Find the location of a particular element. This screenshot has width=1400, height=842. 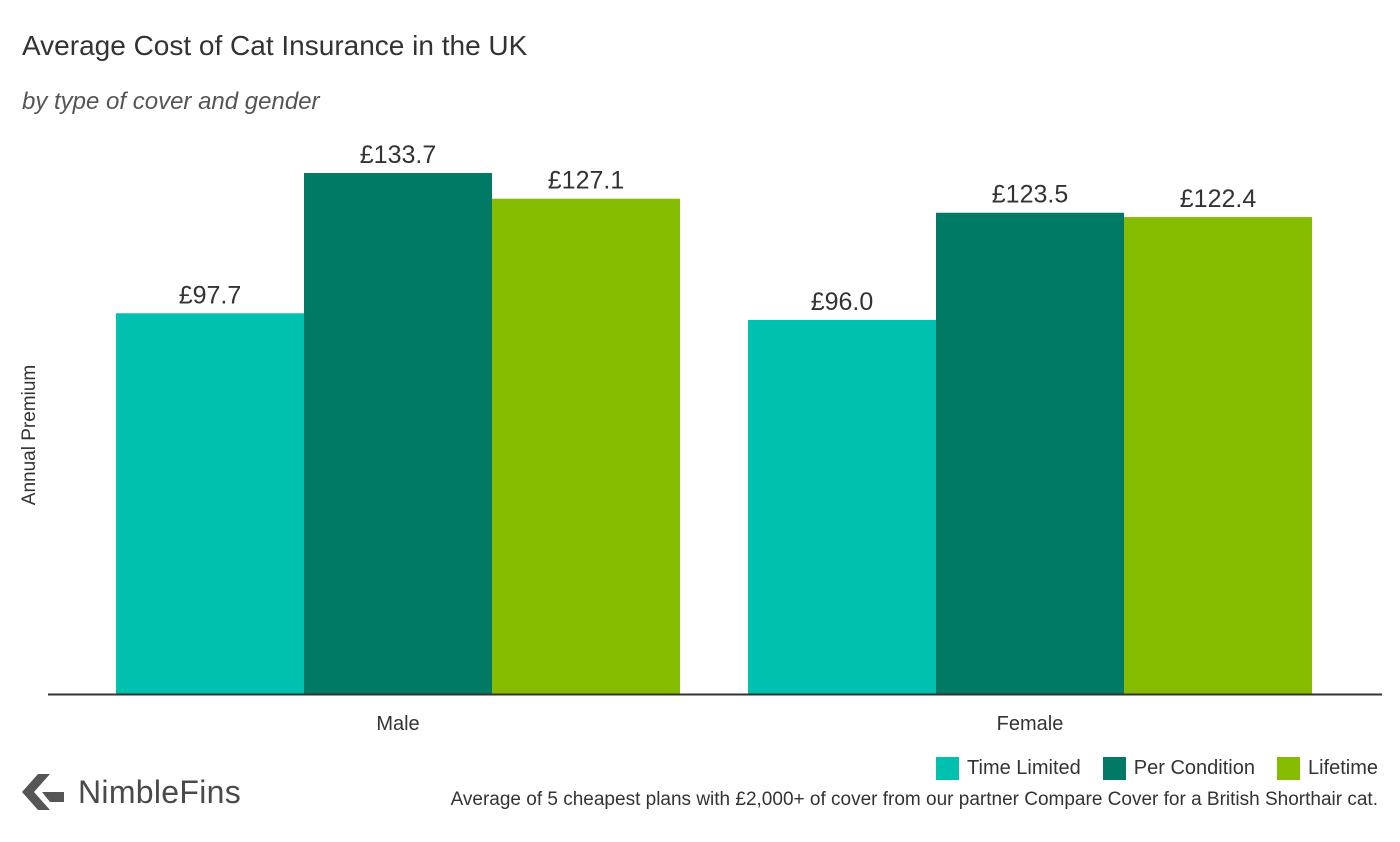

data-label-female-time-limited: £96.0 is located at coordinates (842, 302).